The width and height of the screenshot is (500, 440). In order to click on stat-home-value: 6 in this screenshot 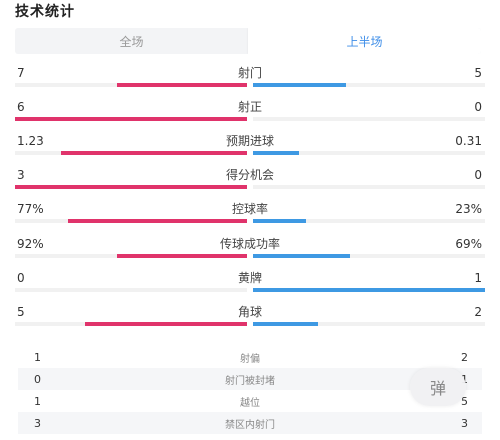, I will do `click(21, 107)`.